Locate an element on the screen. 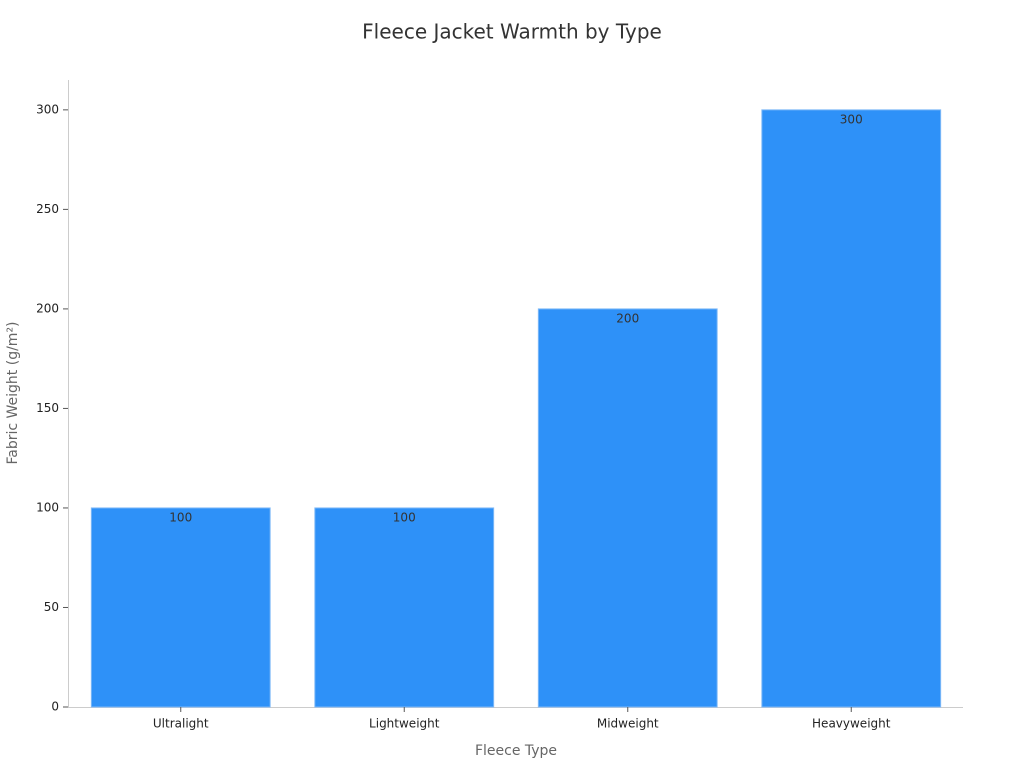 This screenshot has height=768, width=1024. y-tick-label: 200 is located at coordinates (47, 308).